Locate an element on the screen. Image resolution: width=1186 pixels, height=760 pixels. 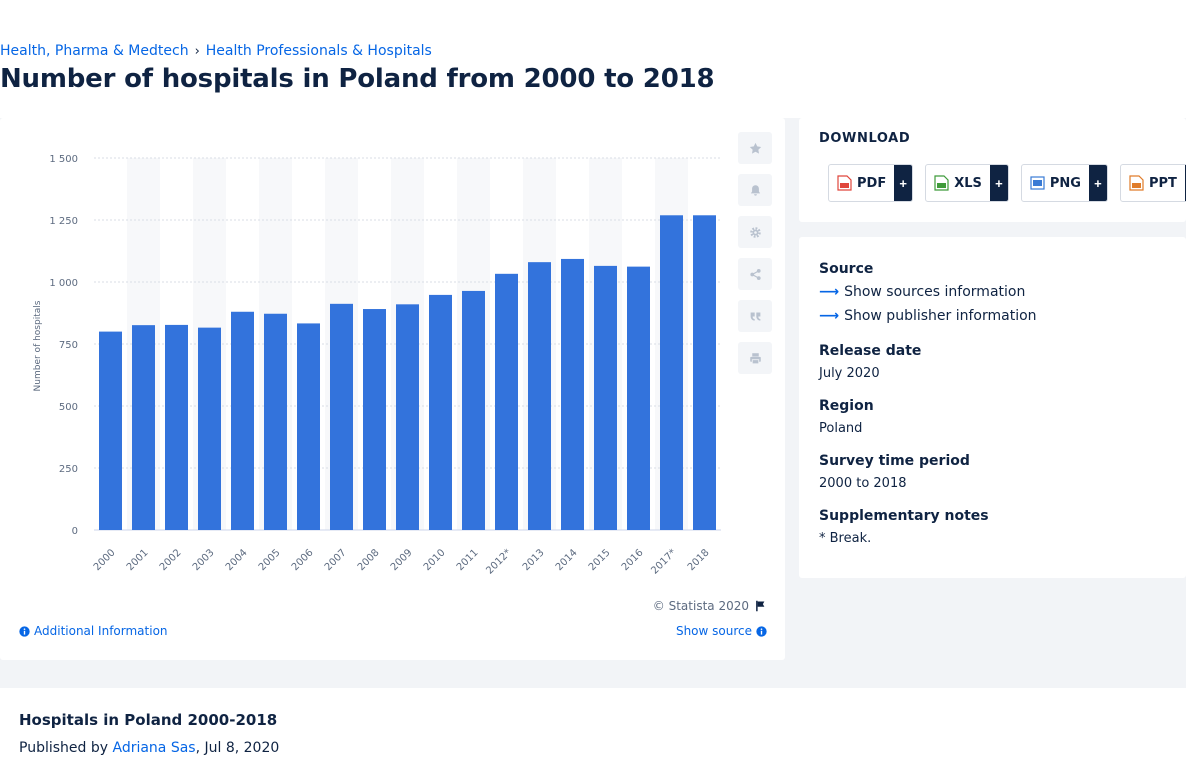
x-tick-label: 2018 is located at coordinates (699, 560).